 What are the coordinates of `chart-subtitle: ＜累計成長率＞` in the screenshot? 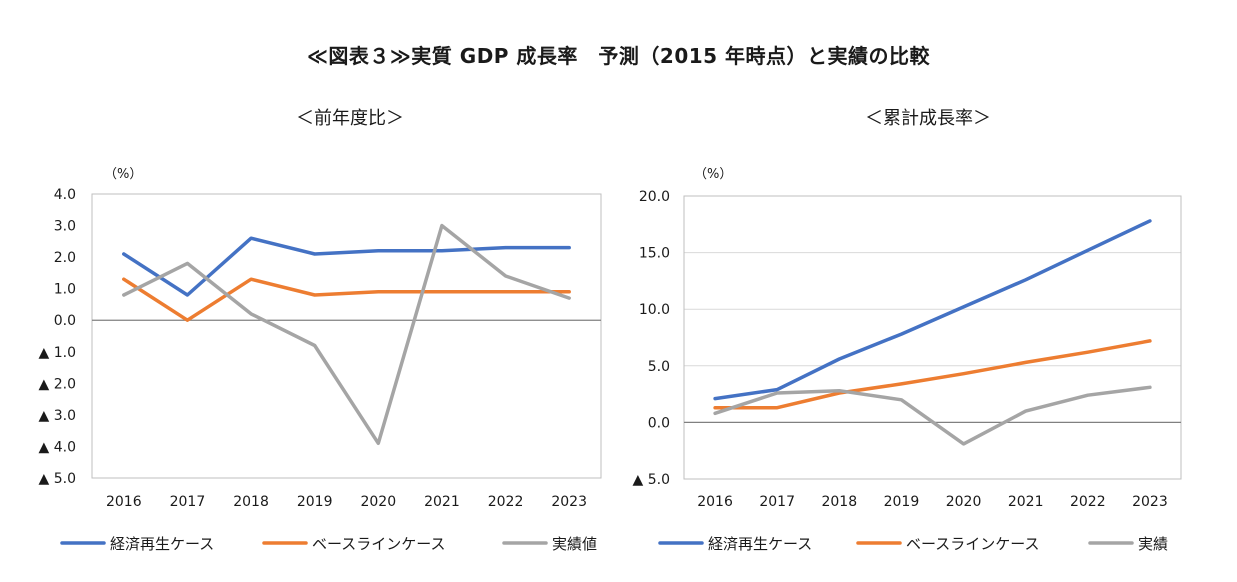 It's located at (928, 118).